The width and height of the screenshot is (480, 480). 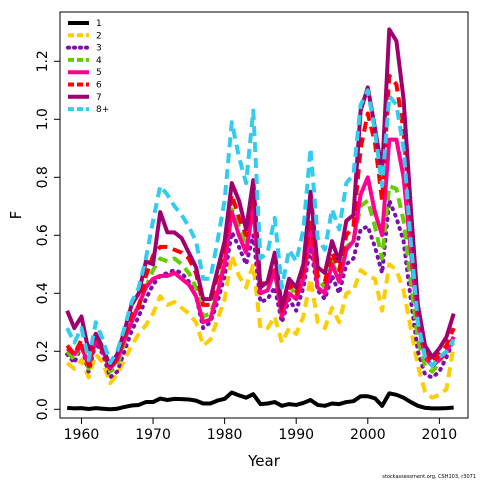 I want to click on y-axis-title: F, so click(x=16, y=215).